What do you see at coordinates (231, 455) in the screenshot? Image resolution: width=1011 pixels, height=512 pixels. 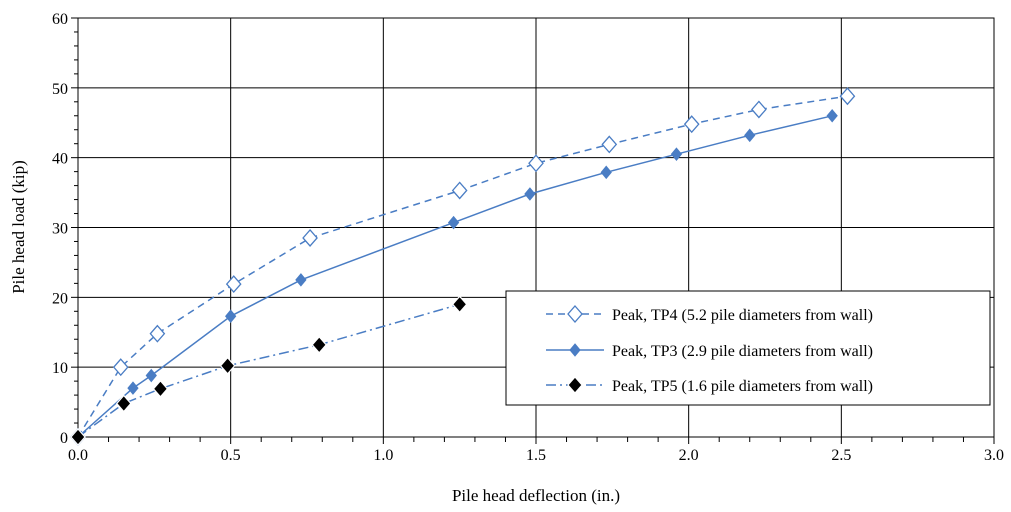 I see `x-tick-label: 0.5` at bounding box center [231, 455].